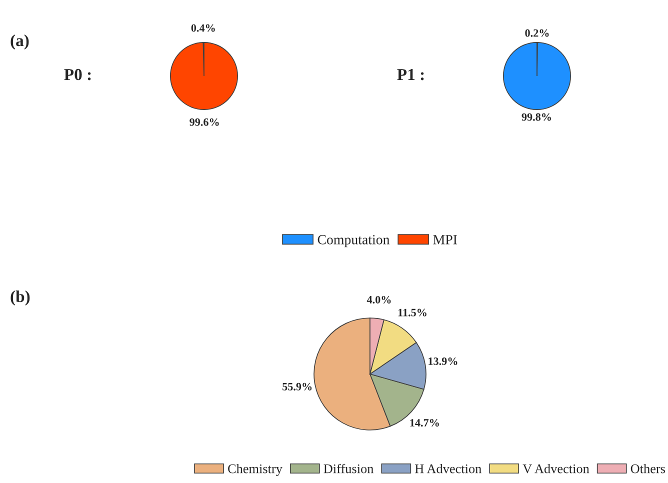 This screenshot has width=668, height=483. I want to click on legend-label: Others, so click(648, 469).